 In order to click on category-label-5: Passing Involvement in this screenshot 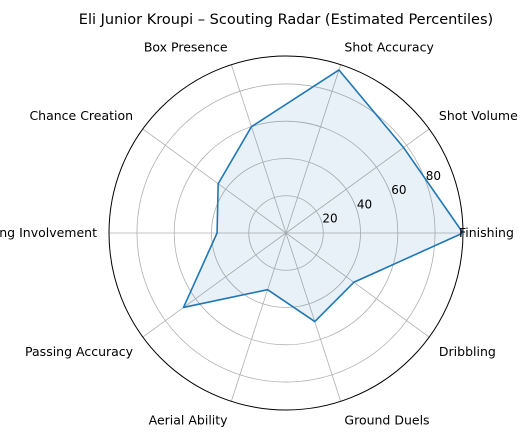, I will do `click(48, 232)`.